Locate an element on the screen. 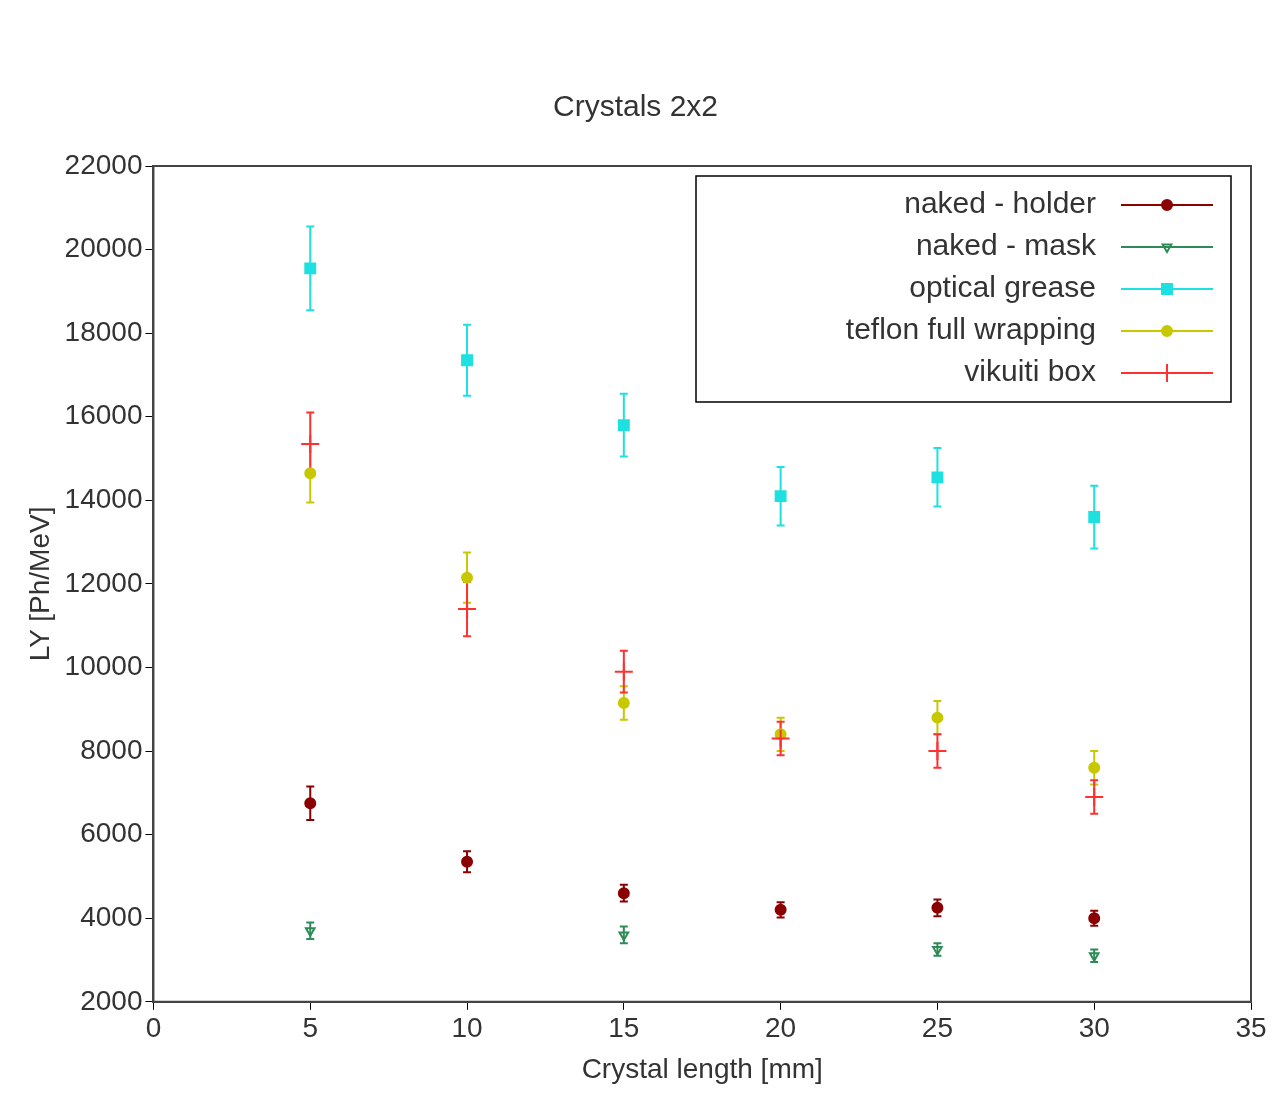 This screenshot has height=1111, width=1281. x-tick-label: 30 is located at coordinates (1094, 1028).